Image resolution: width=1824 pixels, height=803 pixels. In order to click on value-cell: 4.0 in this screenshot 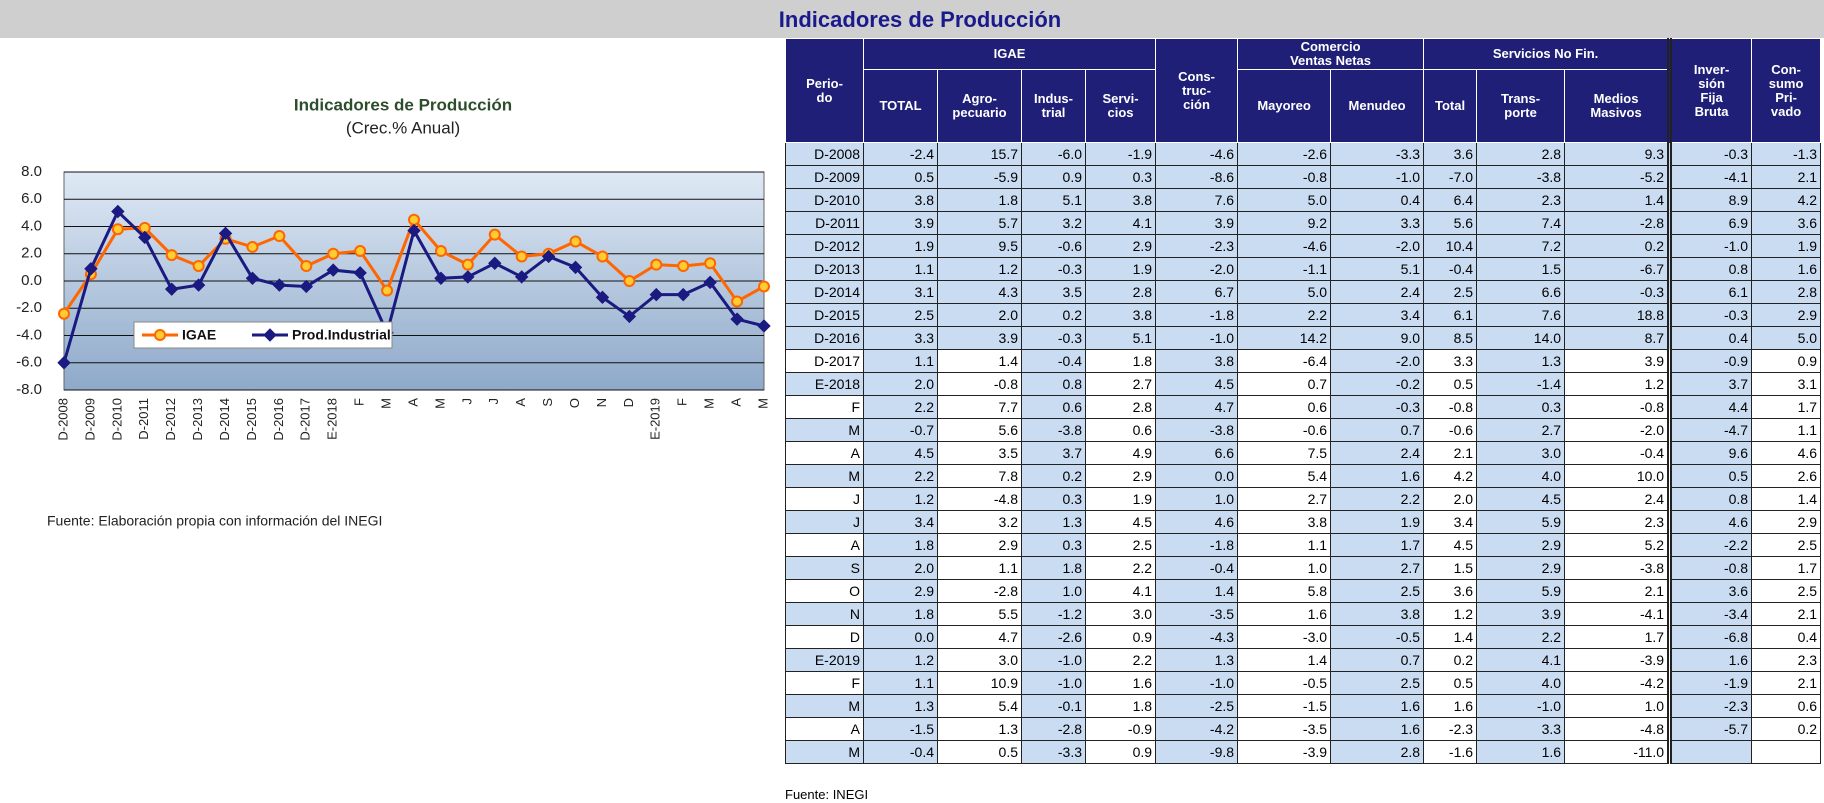, I will do `click(1521, 476)`.